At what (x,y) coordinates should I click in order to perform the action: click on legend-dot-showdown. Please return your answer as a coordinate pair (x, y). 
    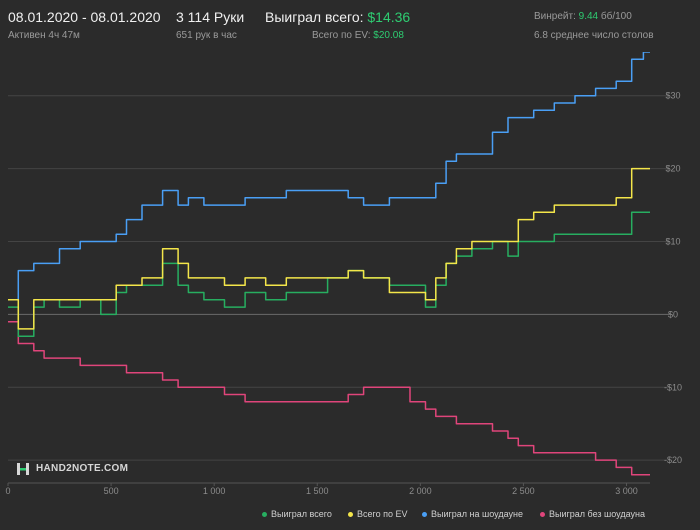
    Looking at the image, I should click on (424, 515).